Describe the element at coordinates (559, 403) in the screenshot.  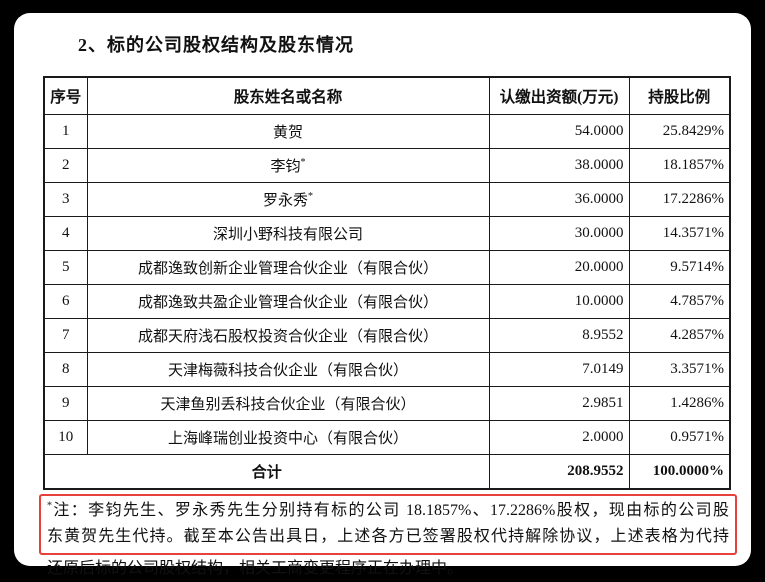
I see `cell-amount: 2.9851` at that location.